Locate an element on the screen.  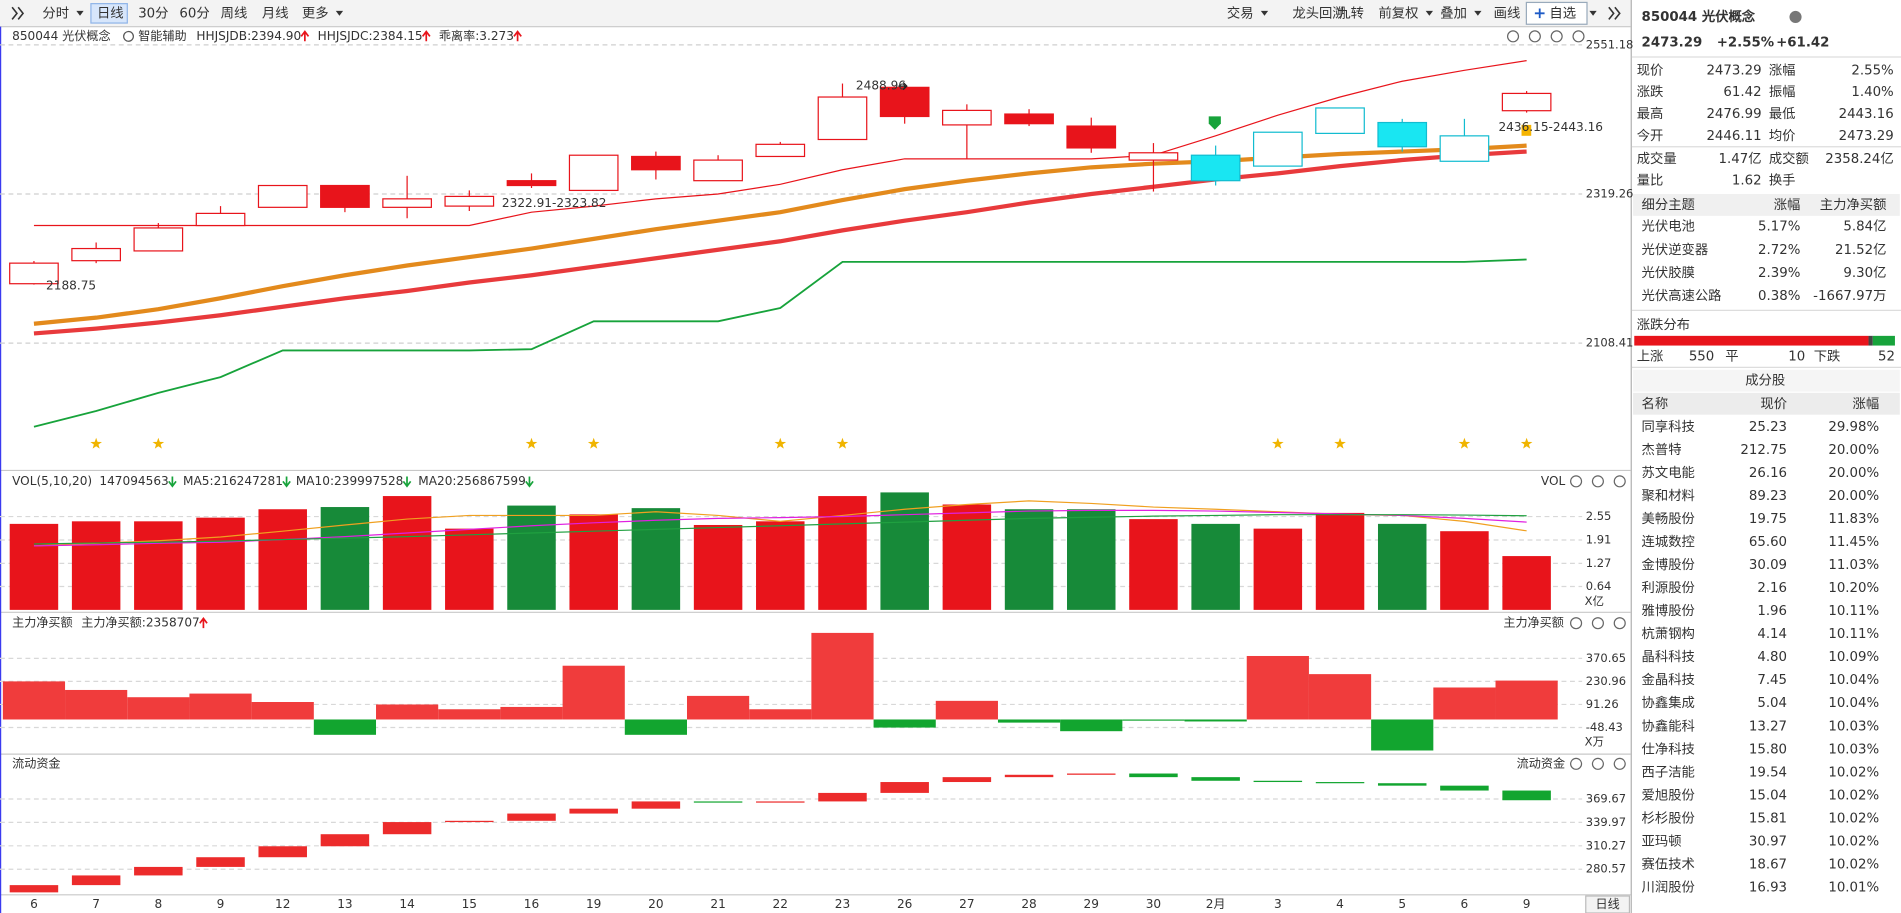
stock-name: 西子洁能 is located at coordinates (1668, 772).